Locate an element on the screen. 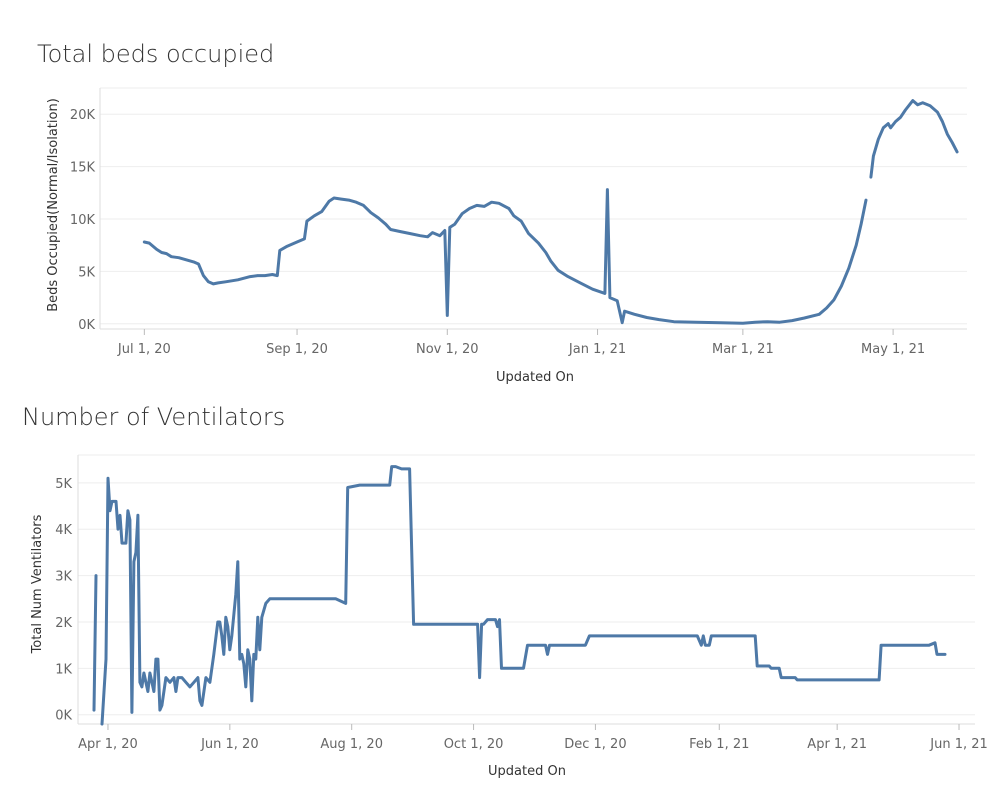 This screenshot has height=800, width=1000. ventilators-y-tick-label: 1K is located at coordinates (63, 669).